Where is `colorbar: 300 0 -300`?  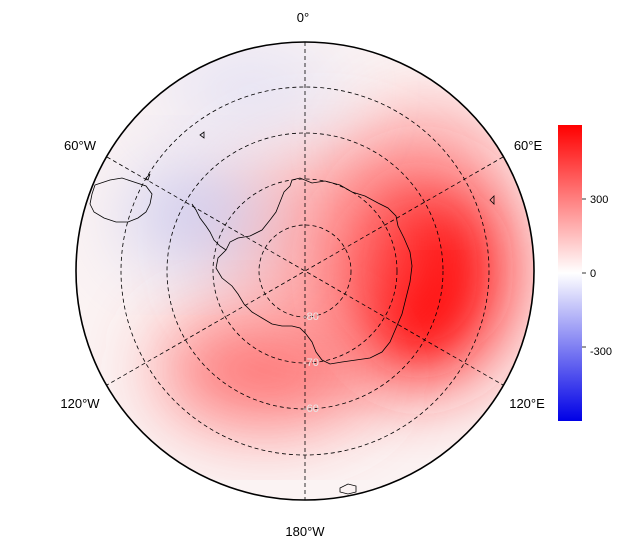 colorbar: 300 0 -300 is located at coordinates (585, 273).